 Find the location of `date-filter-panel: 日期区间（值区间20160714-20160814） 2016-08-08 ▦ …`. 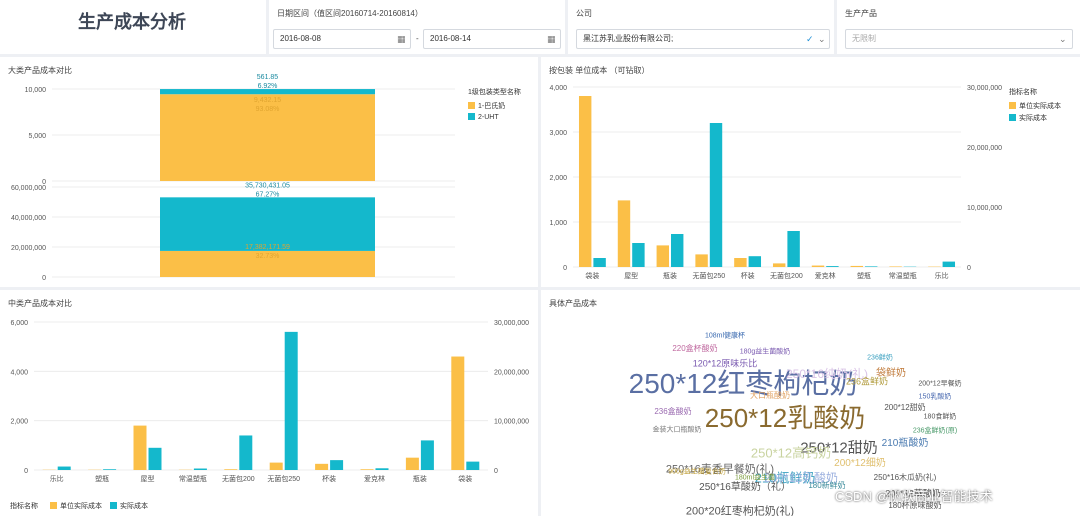

date-filter-panel: 日期区间（值区间20160714-20160814） 2016-08-08 ▦ … is located at coordinates (417, 27).